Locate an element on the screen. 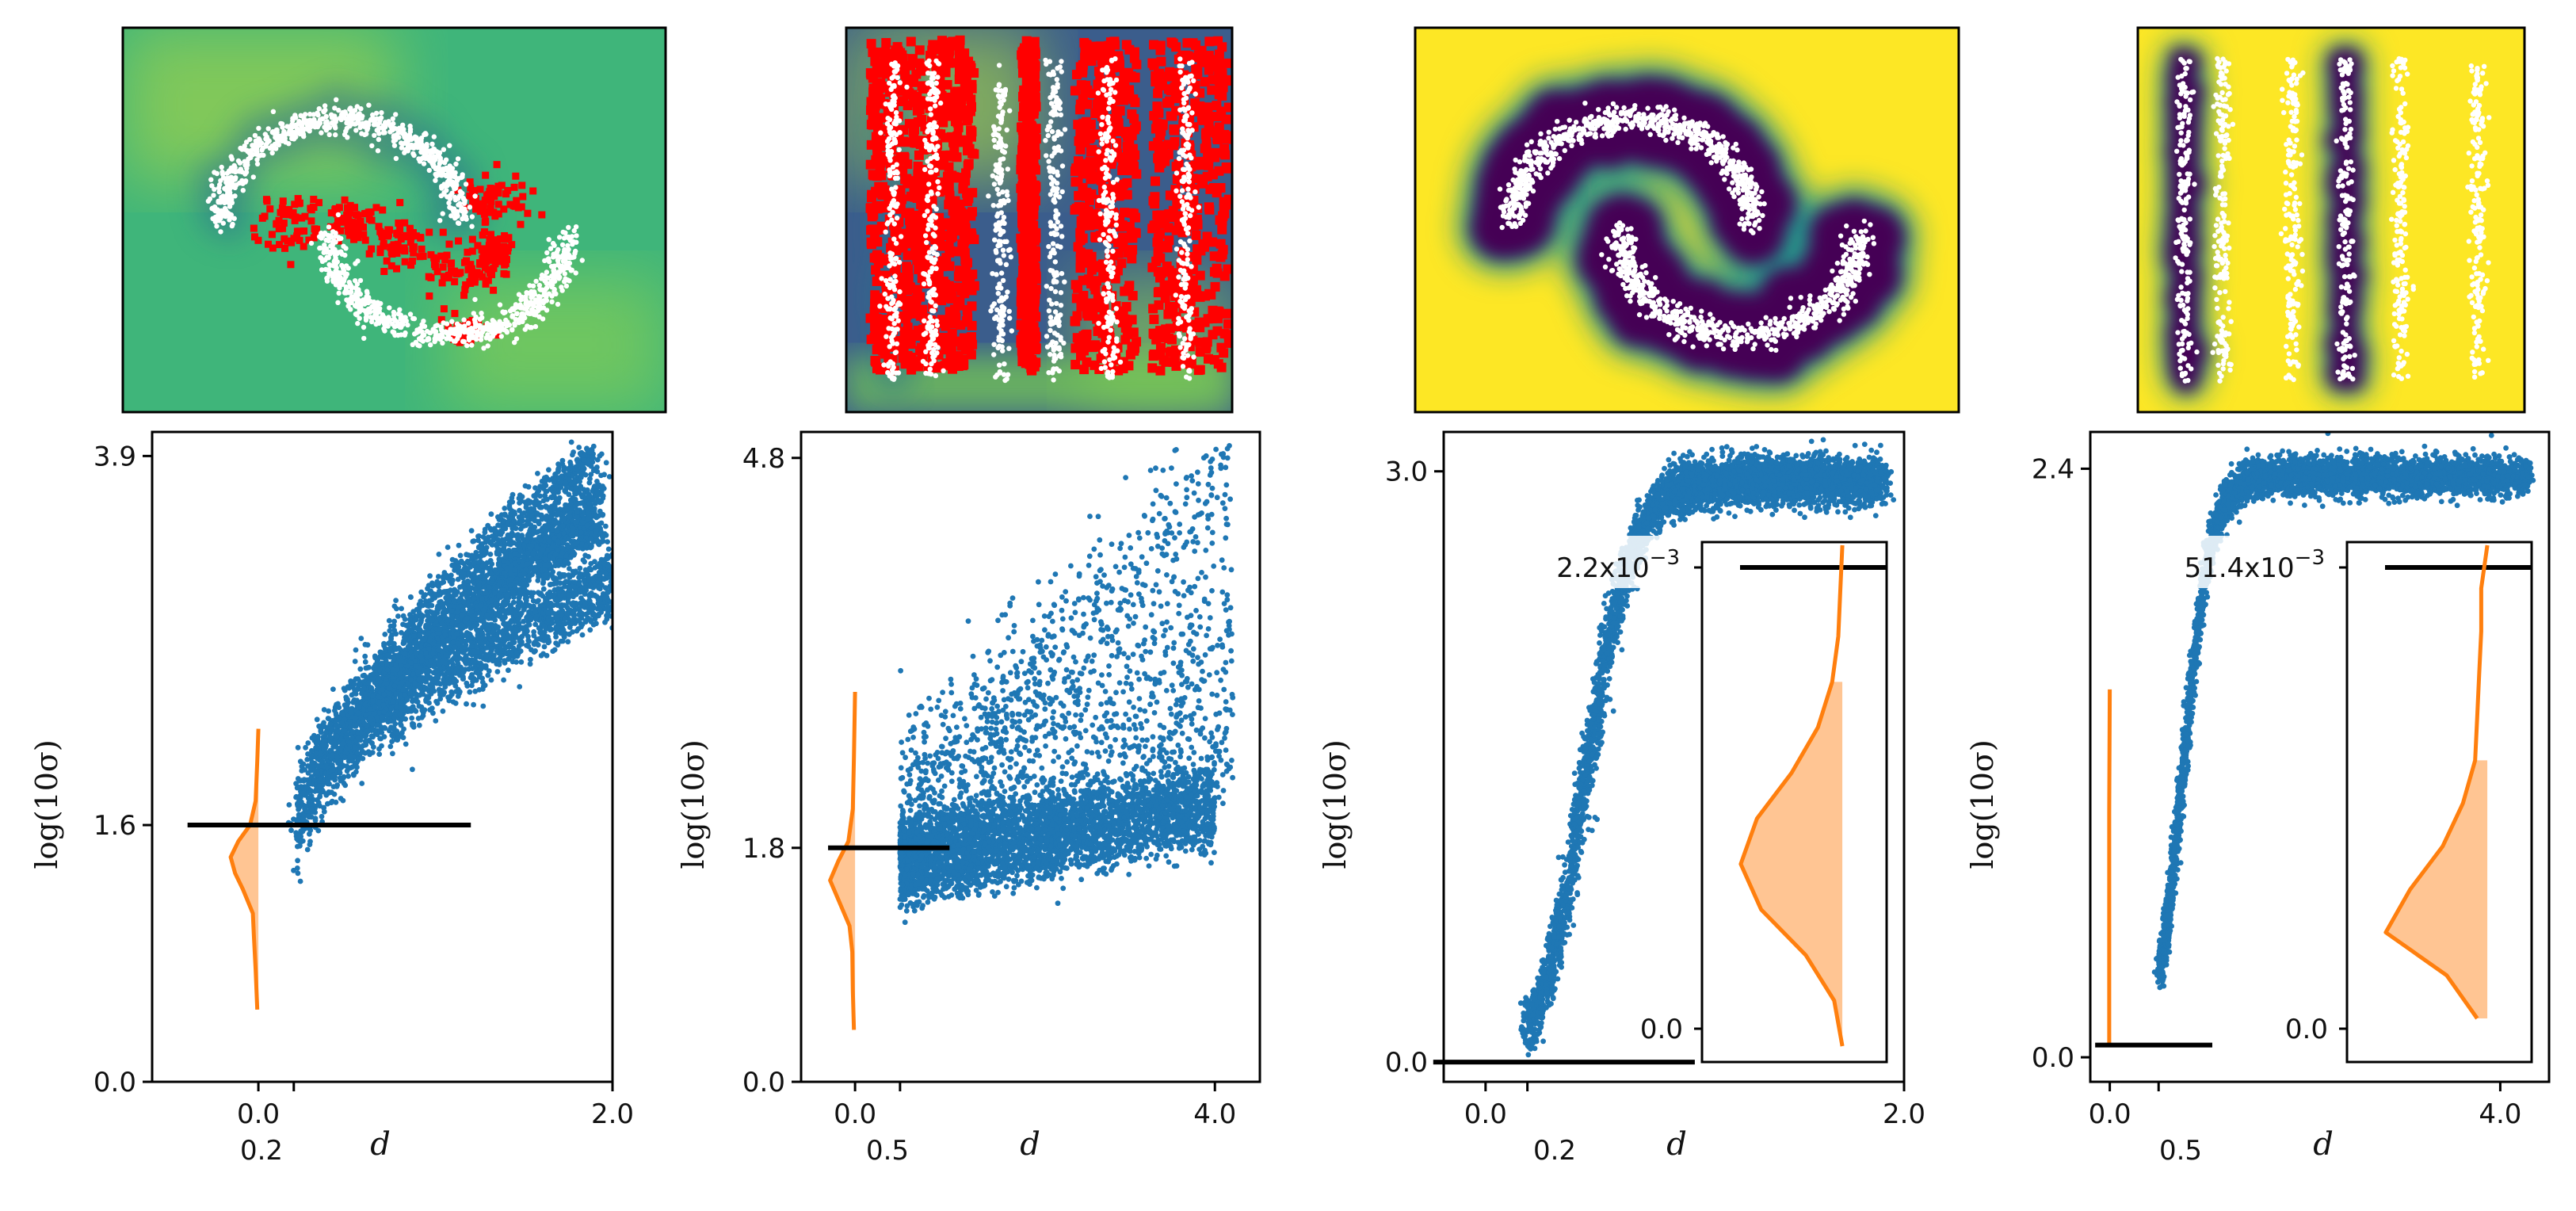  stripes-heatmap-raw is located at coordinates (1039, 220).